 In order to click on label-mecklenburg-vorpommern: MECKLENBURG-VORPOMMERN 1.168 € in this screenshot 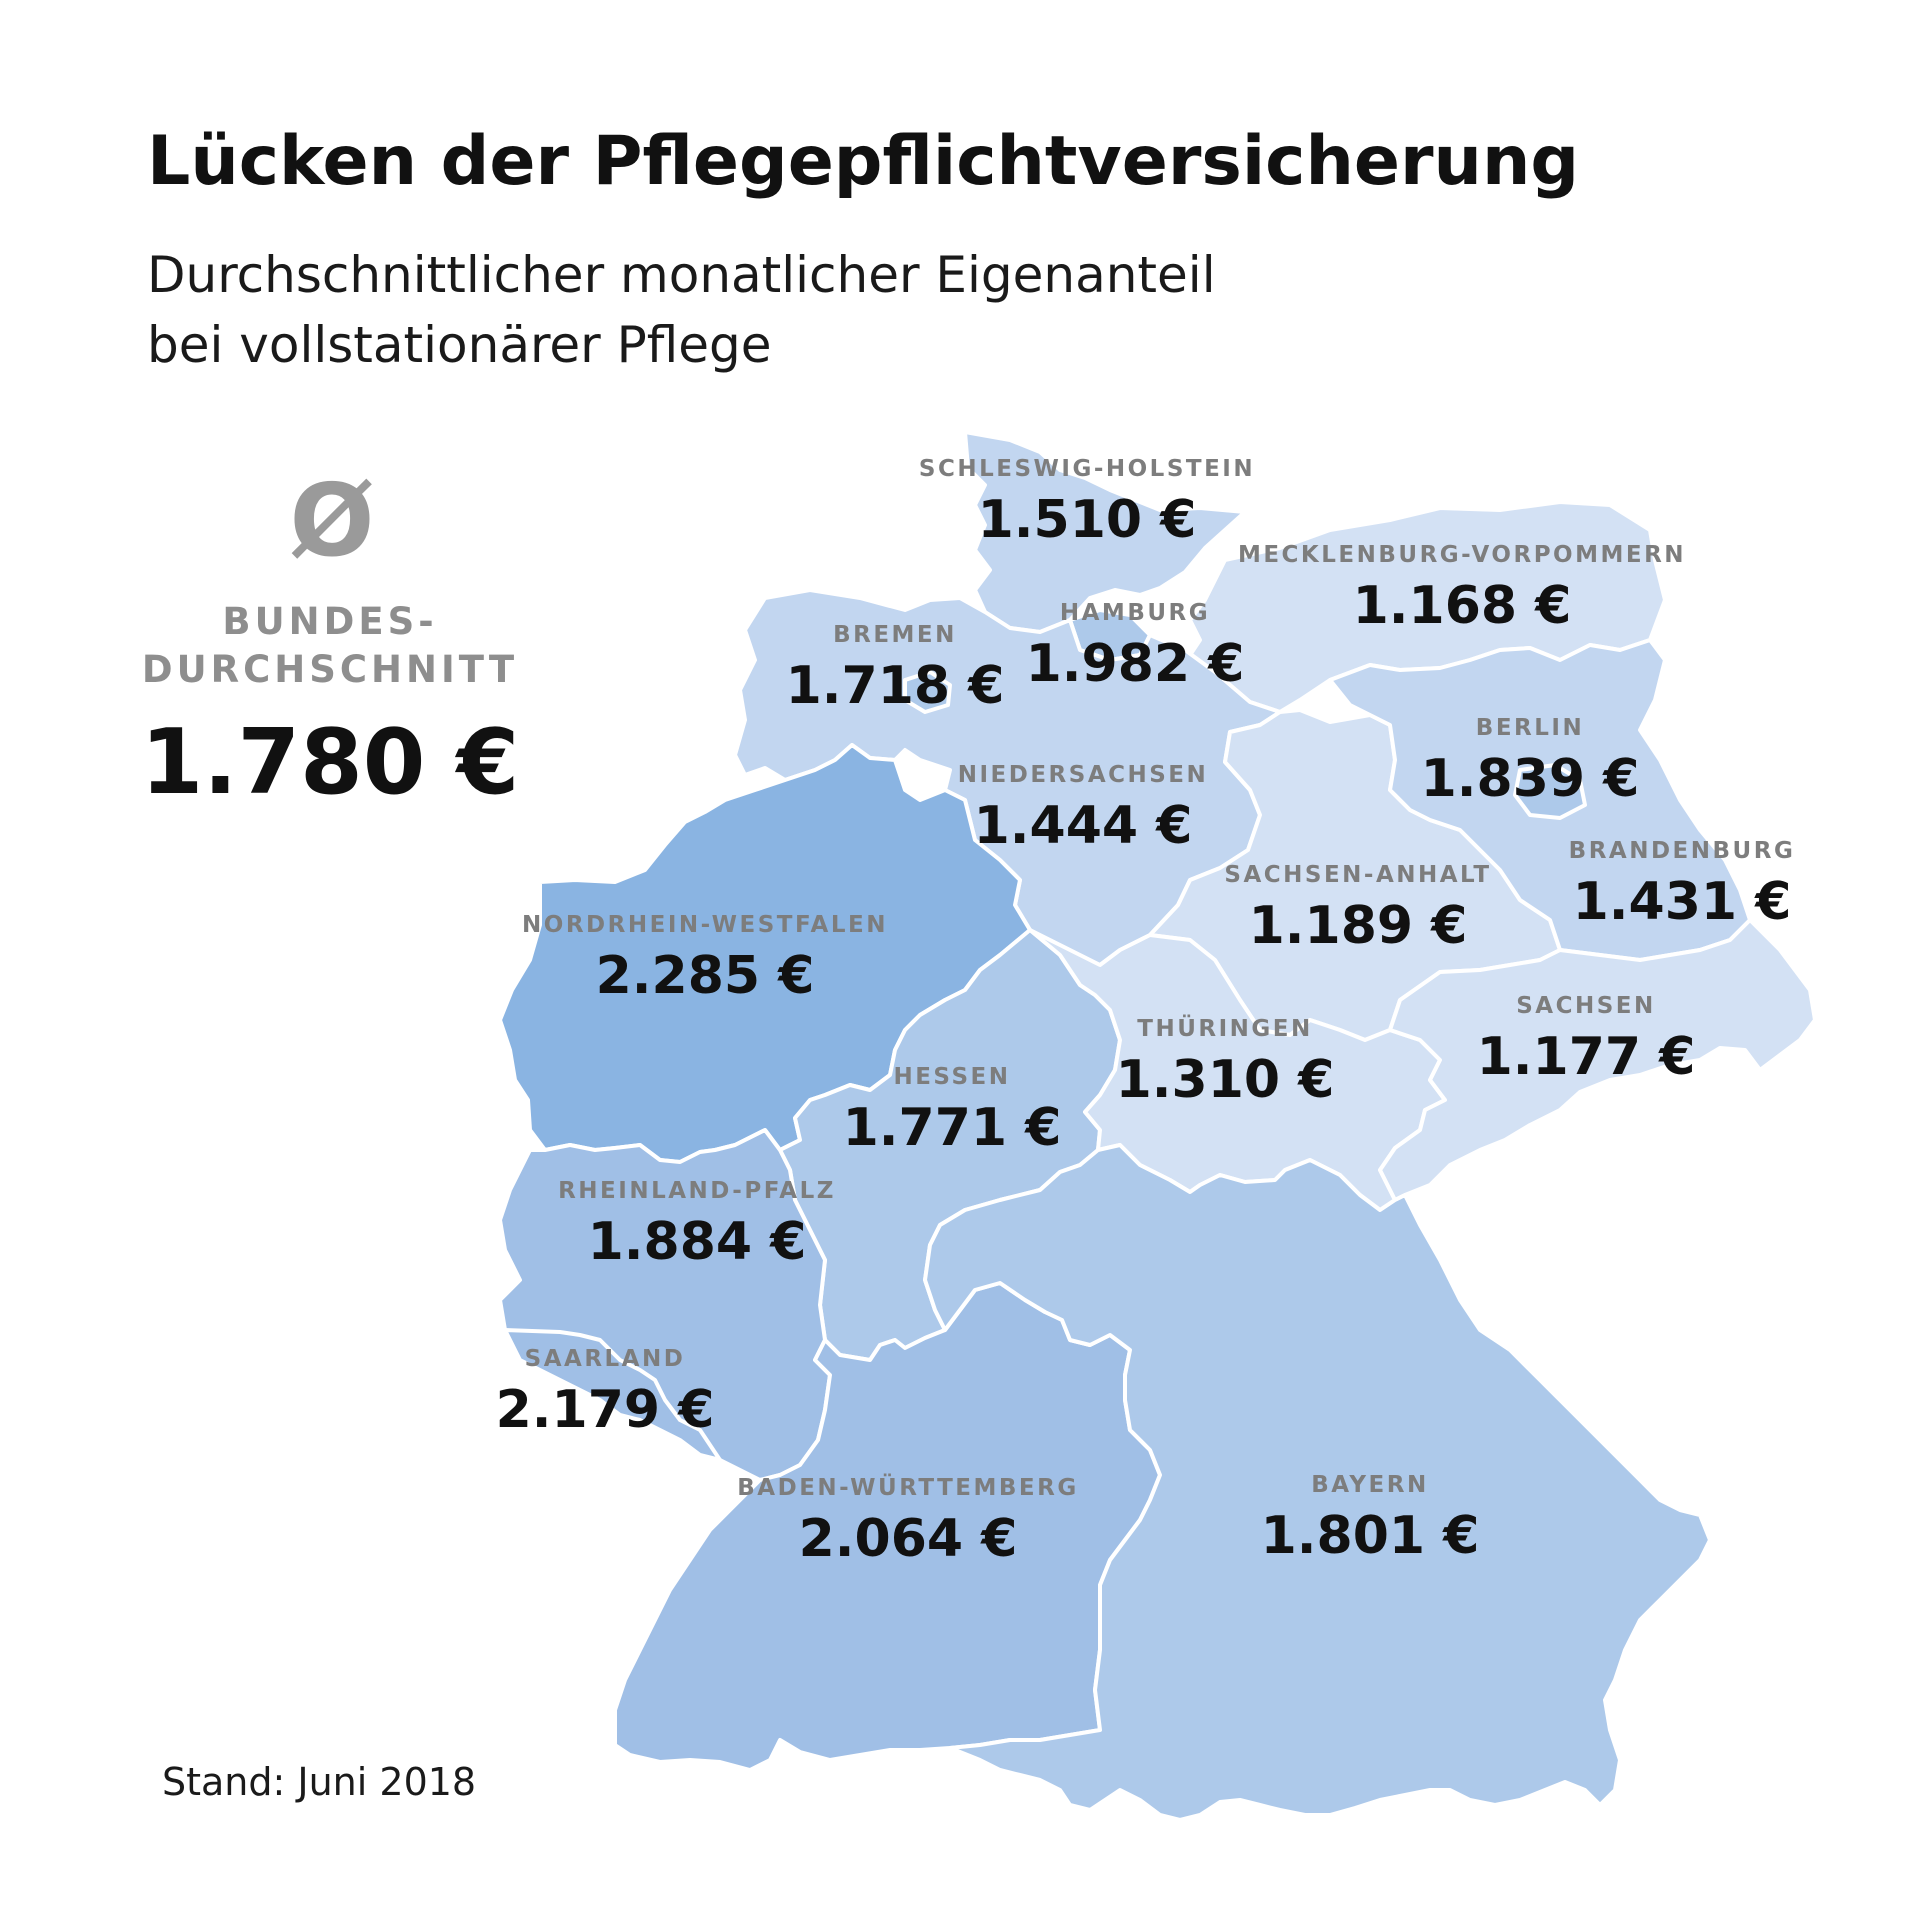, I will do `click(1462, 589)`.